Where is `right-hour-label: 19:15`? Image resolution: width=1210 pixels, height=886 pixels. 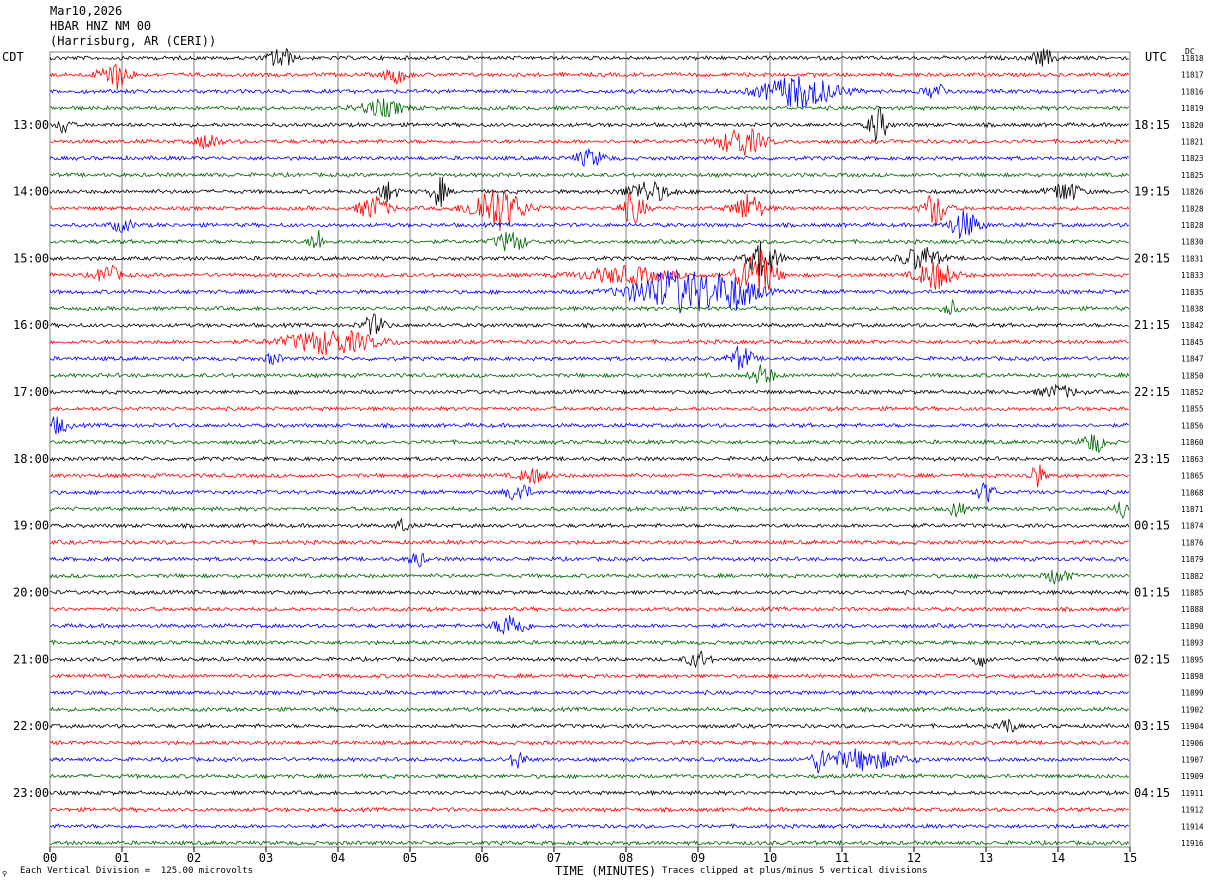 right-hour-label: 19:15 is located at coordinates (1152, 192).